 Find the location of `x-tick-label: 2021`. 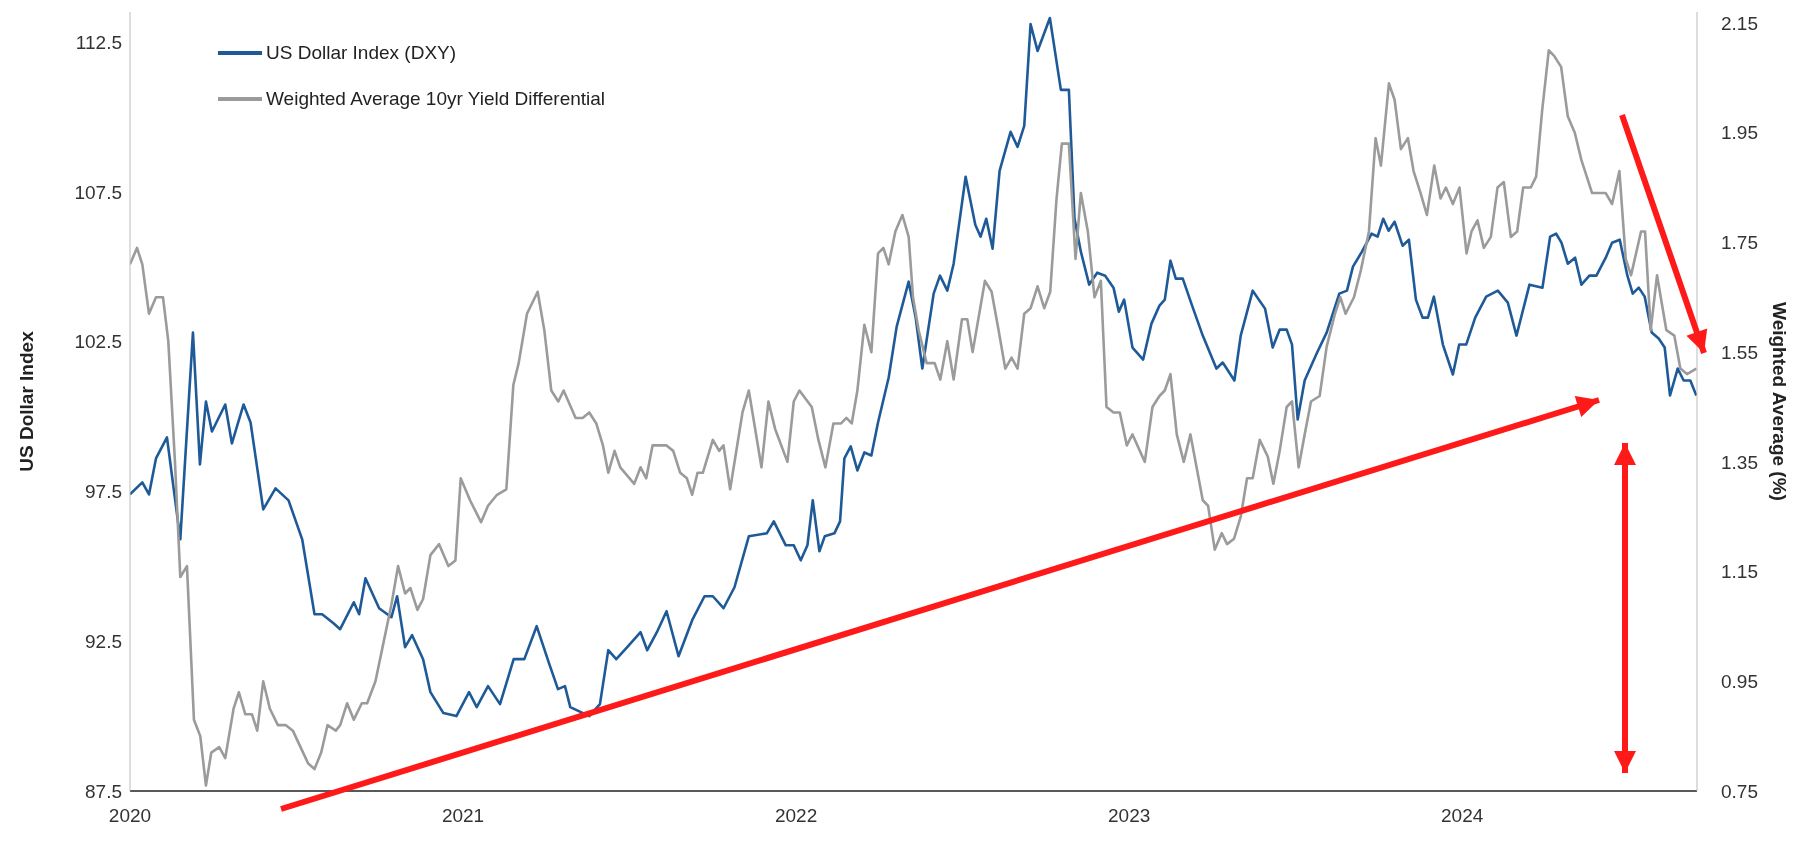

x-tick-label: 2021 is located at coordinates (463, 816).